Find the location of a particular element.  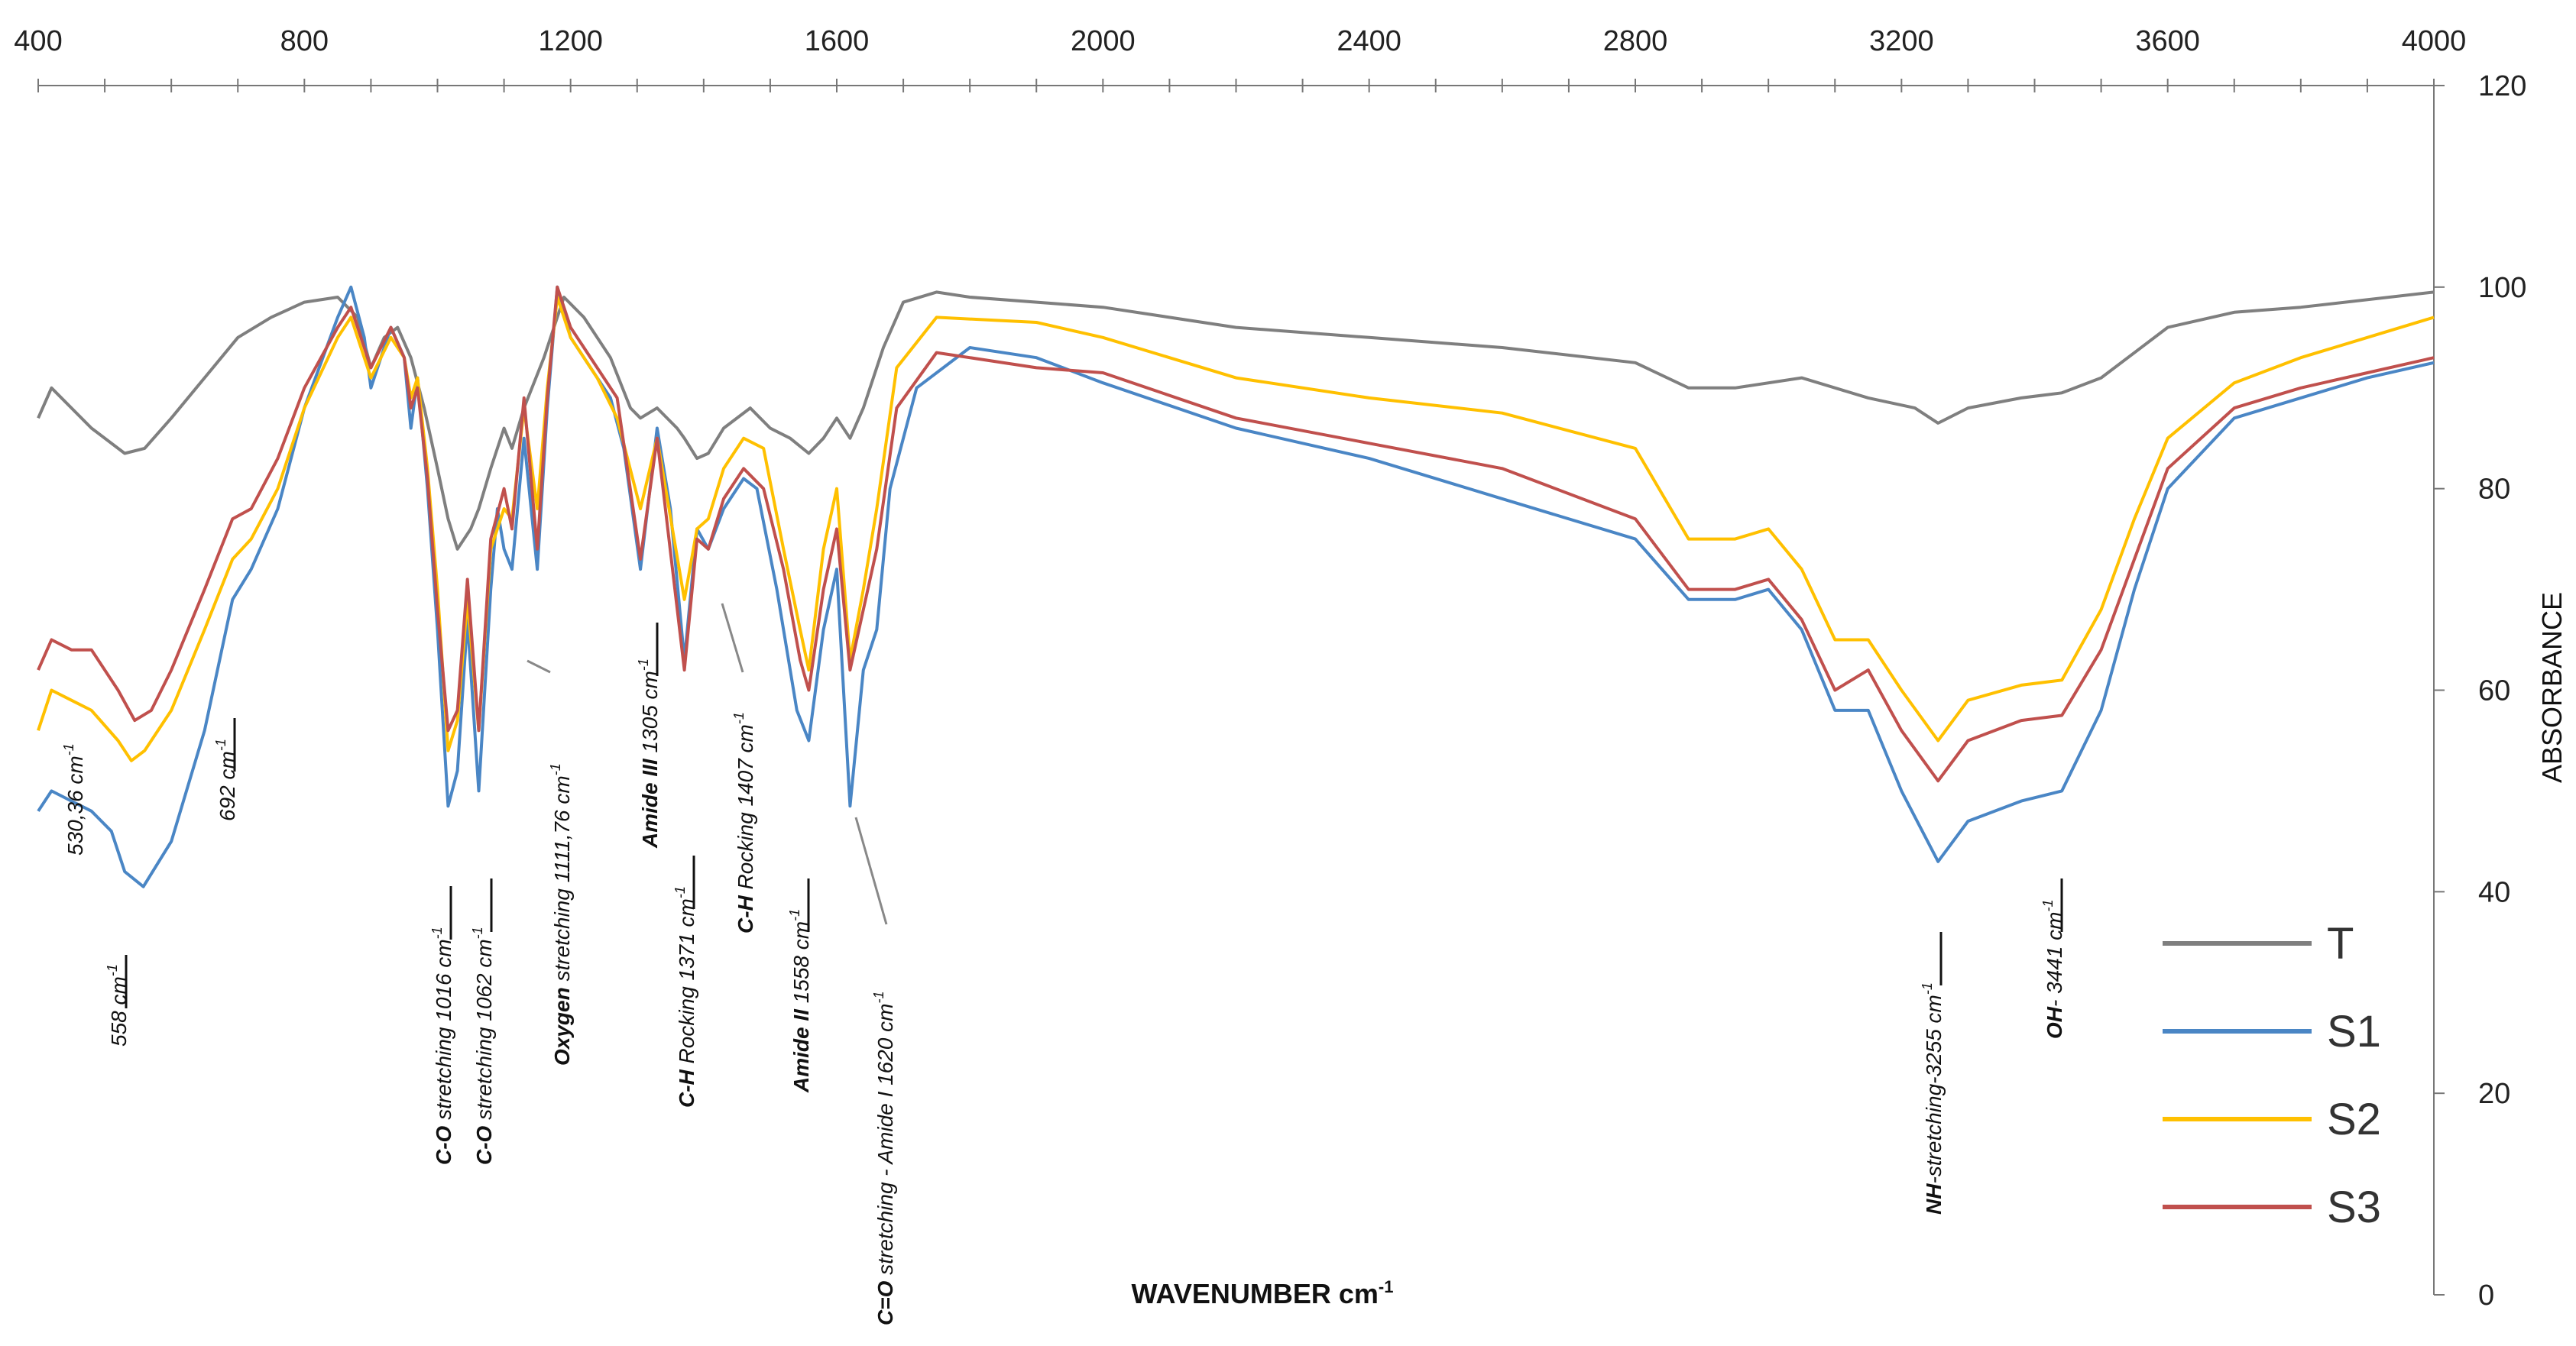

annotation-label: Amide III 1305 cm-1 is located at coordinates (649, 753).